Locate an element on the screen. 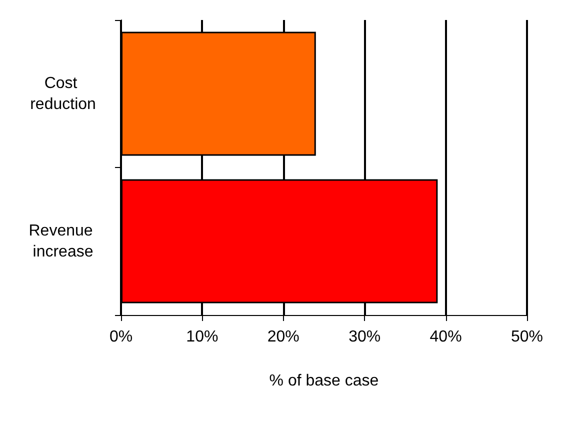  y-tick-label: Revenue increase is located at coordinates (63, 241).